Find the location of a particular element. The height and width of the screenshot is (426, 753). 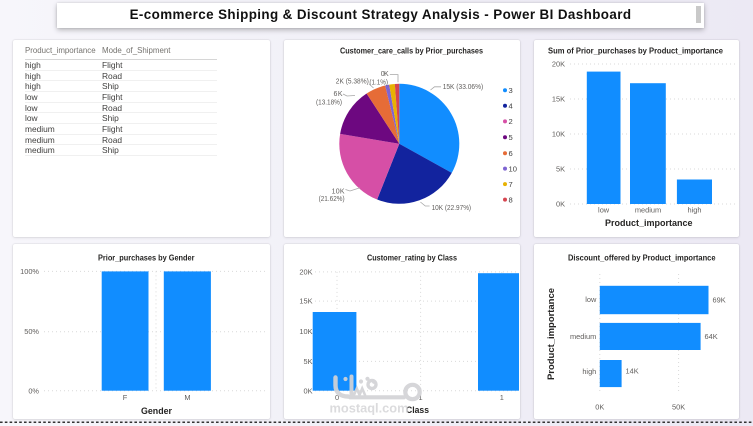

svg-text: 64K is located at coordinates (711, 336).